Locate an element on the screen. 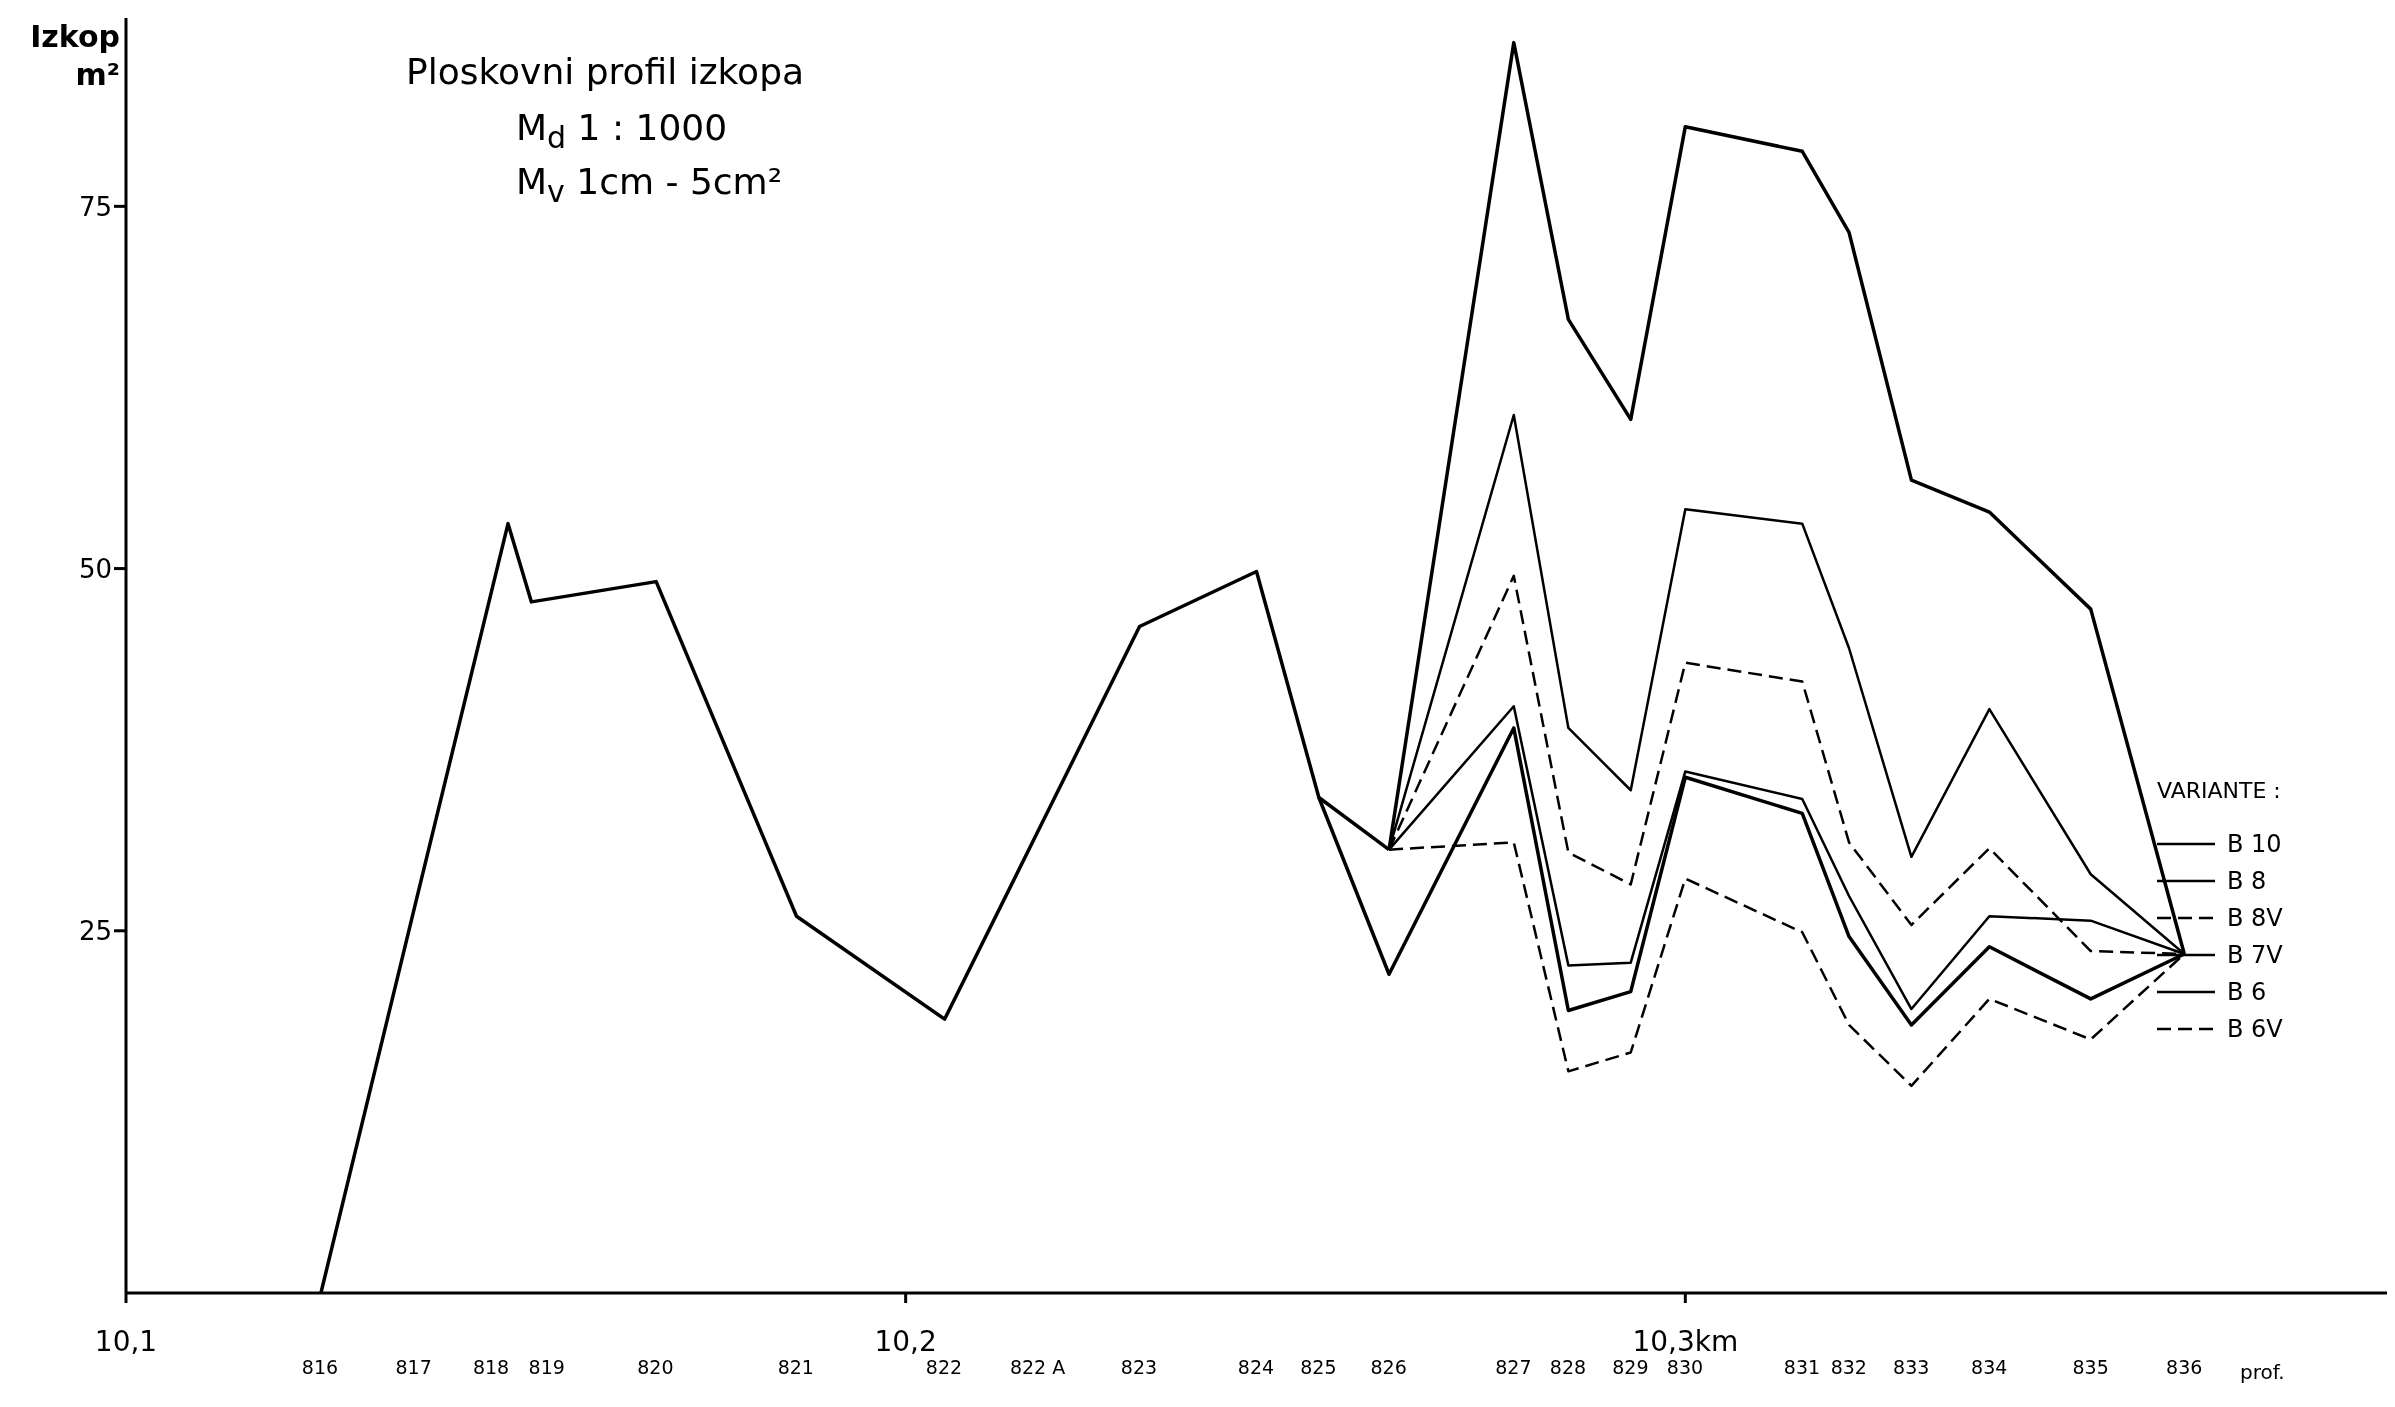 The image size is (2395, 1407). x-tick-label: 10,2 is located at coordinates (905, 1341).